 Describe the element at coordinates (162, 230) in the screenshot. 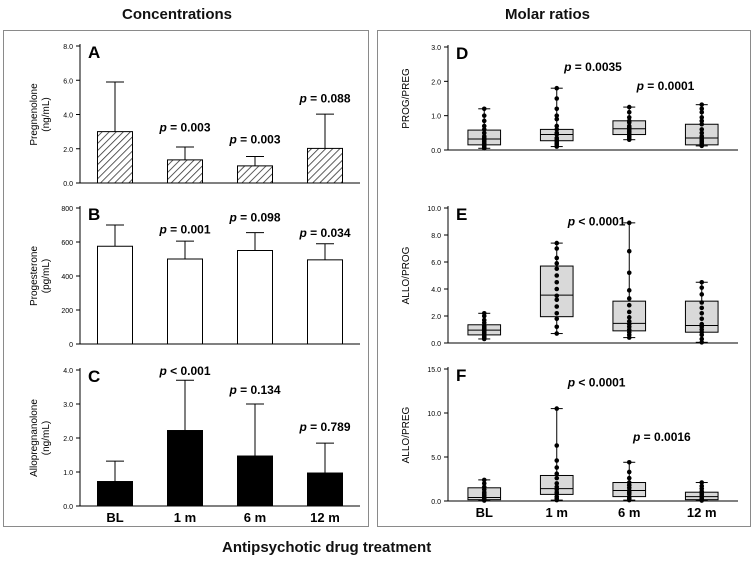

I see `chart-b-p-symbol: p` at that location.